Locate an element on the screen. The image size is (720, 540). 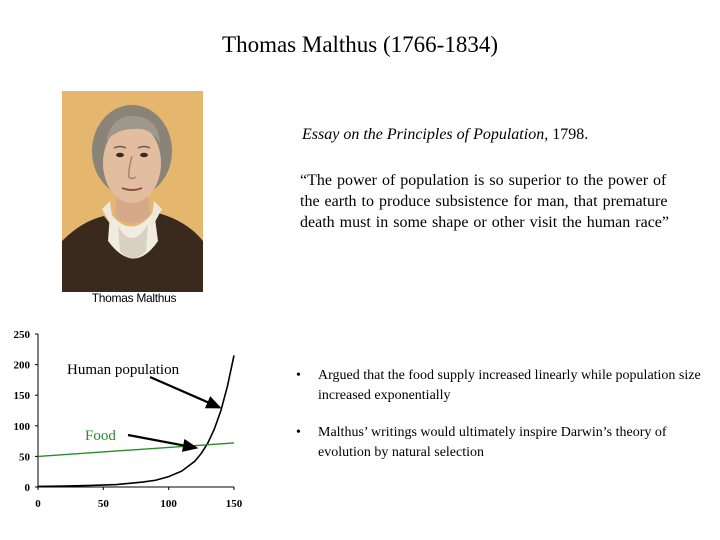
y-tick-label: 200 is located at coordinates (22, 366).